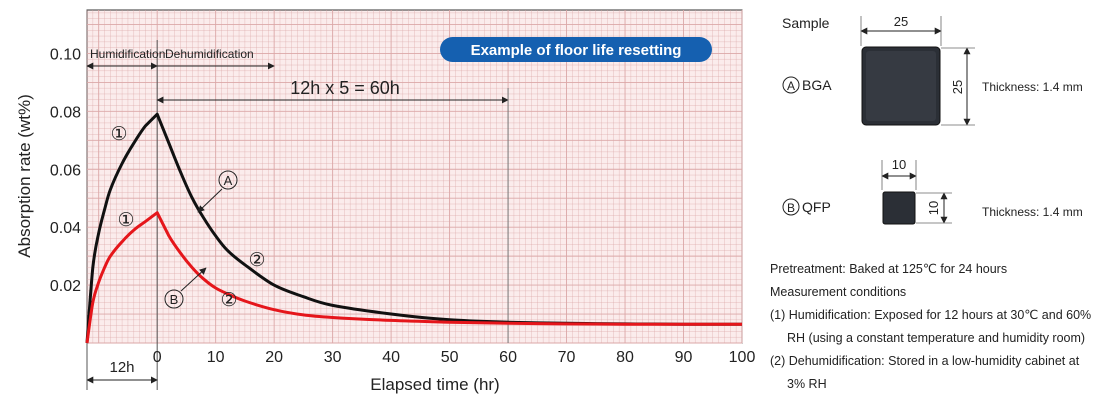  What do you see at coordinates (1032, 87) in the screenshot?
I see `bga-thickness: Thickness: 1.4 mm` at bounding box center [1032, 87].